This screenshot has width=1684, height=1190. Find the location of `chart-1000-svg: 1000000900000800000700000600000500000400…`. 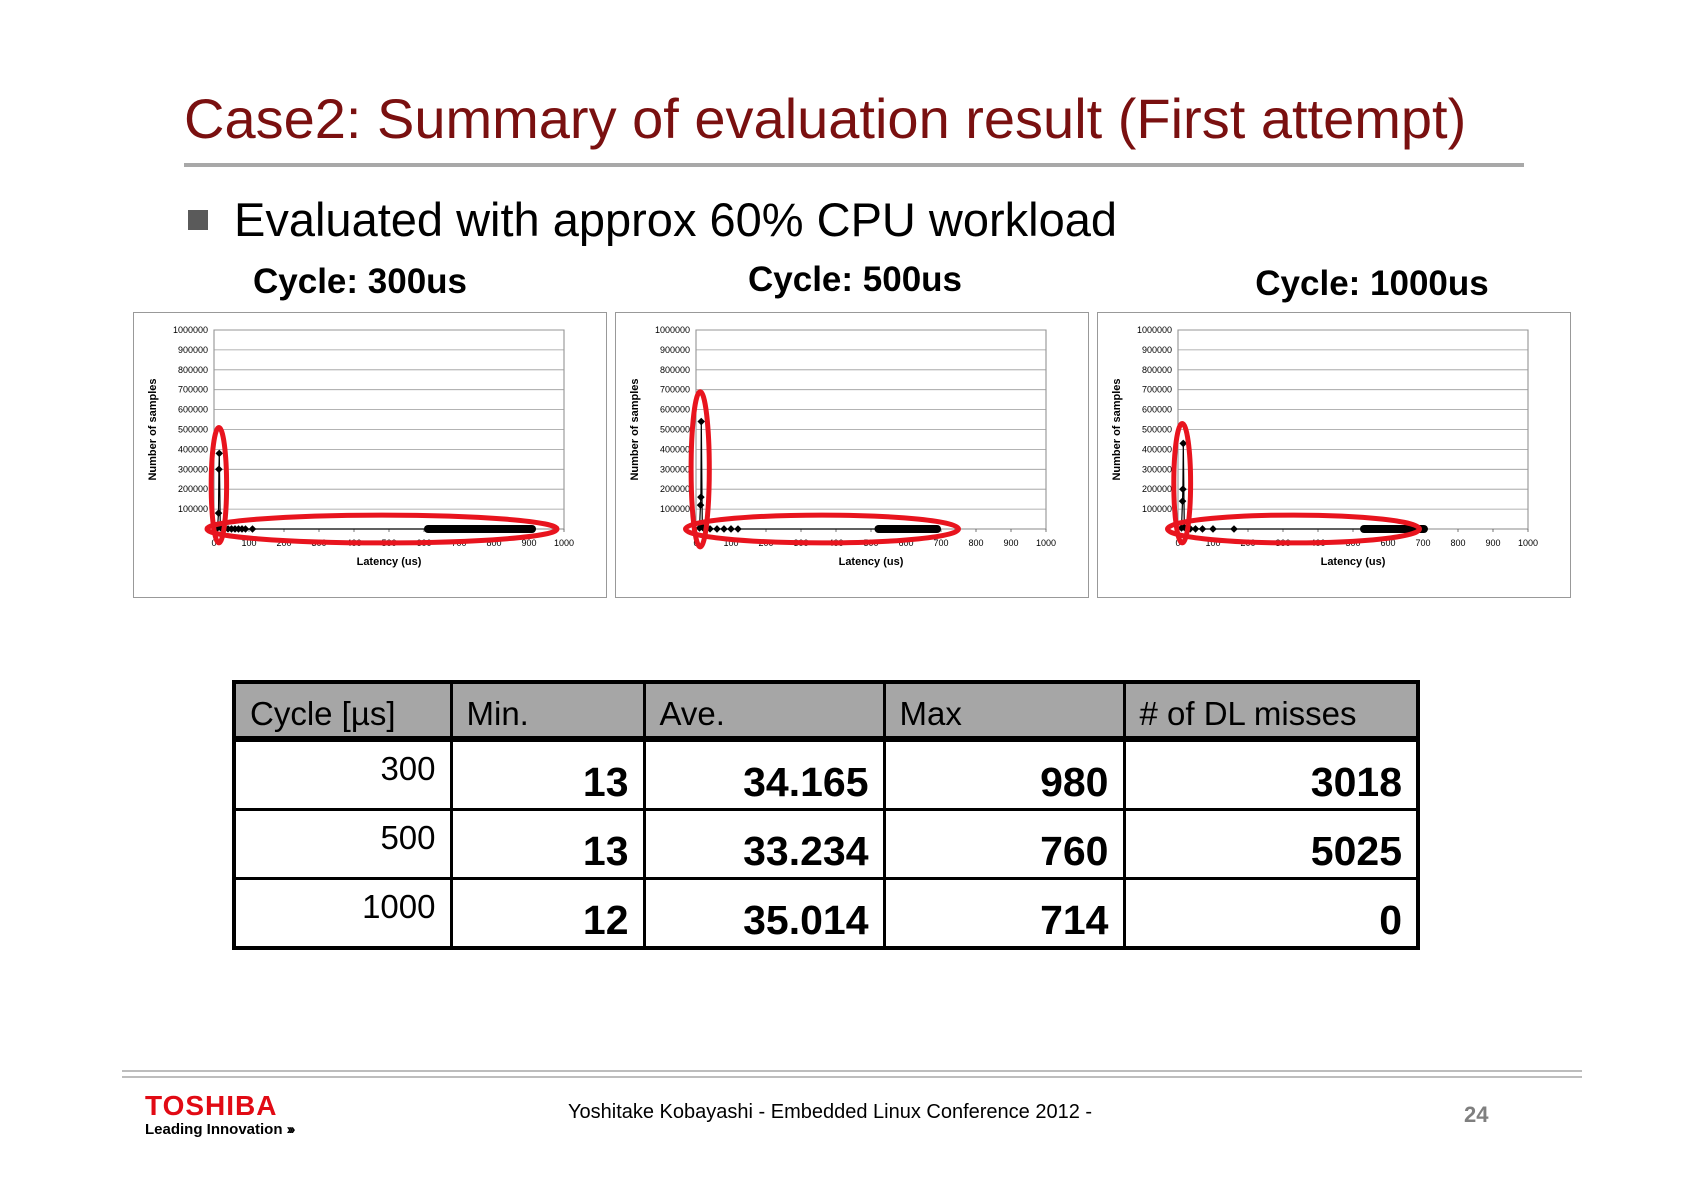

chart-1000-svg: 1000000900000800000700000600000500000400… is located at coordinates (1324, 446).